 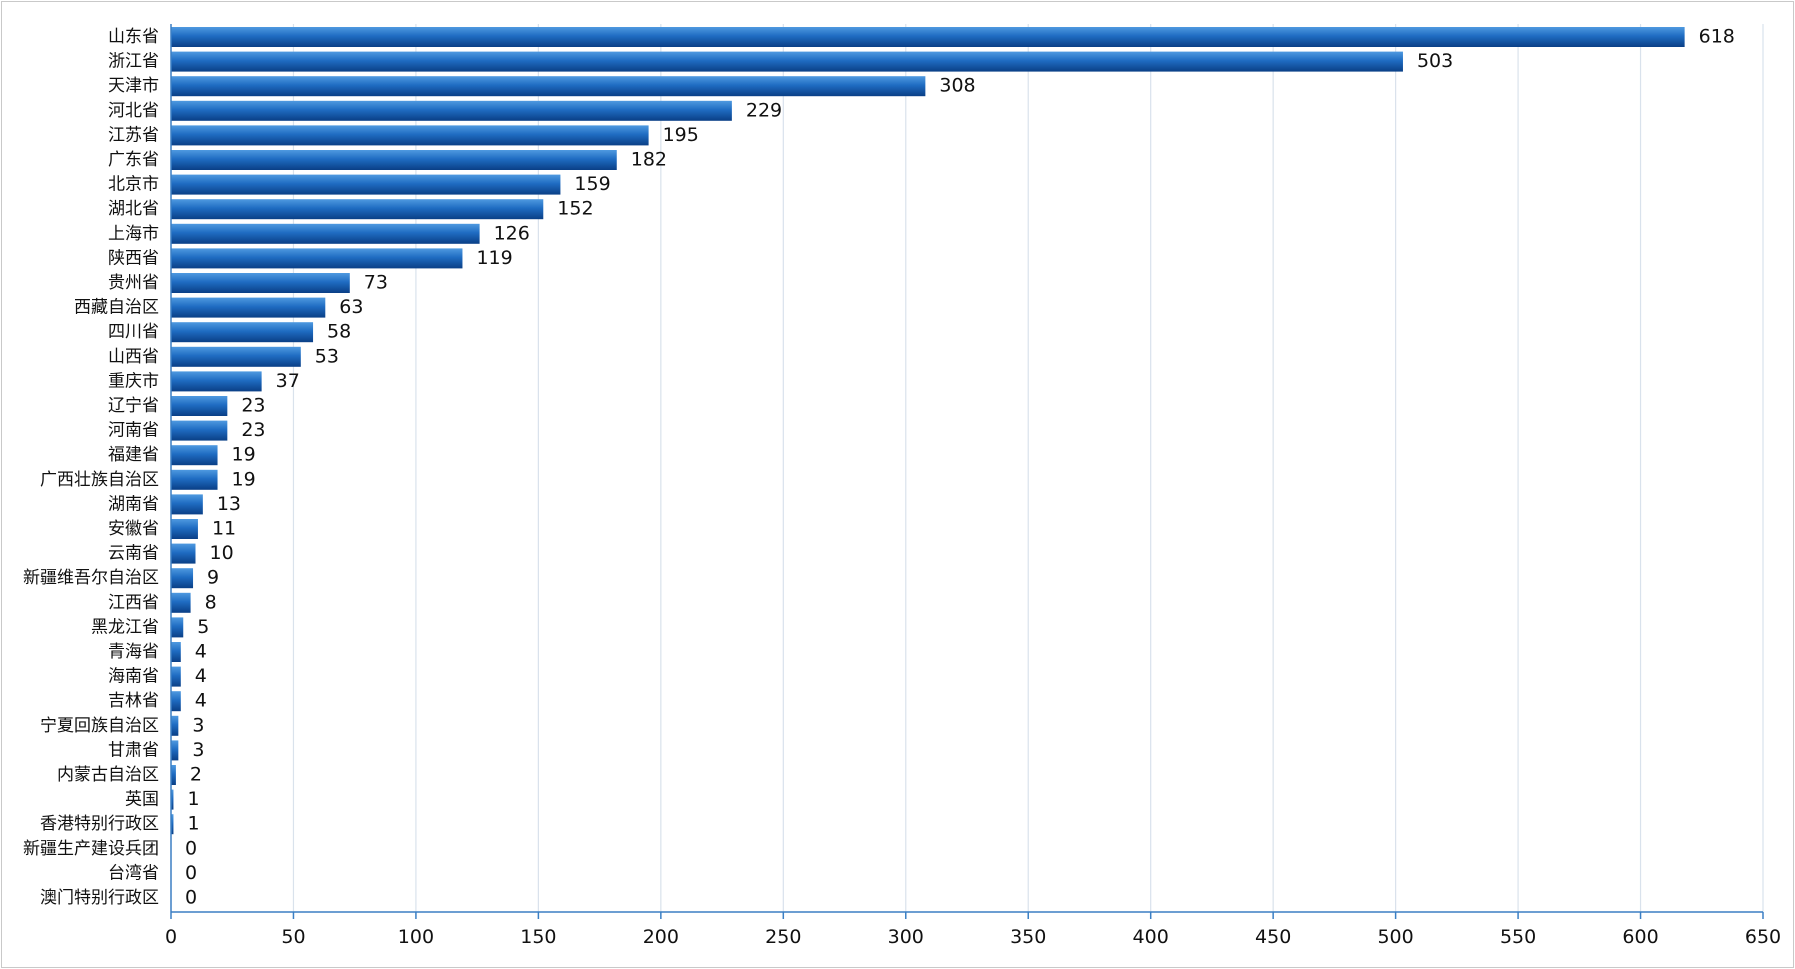 I want to click on x-tick-label: 50, so click(x=293, y=937).